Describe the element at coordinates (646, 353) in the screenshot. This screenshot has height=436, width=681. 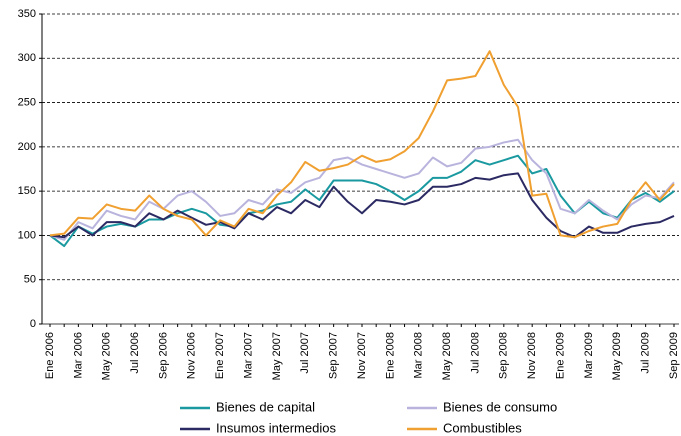
I see `x-tick-label: Jul 2009` at that location.